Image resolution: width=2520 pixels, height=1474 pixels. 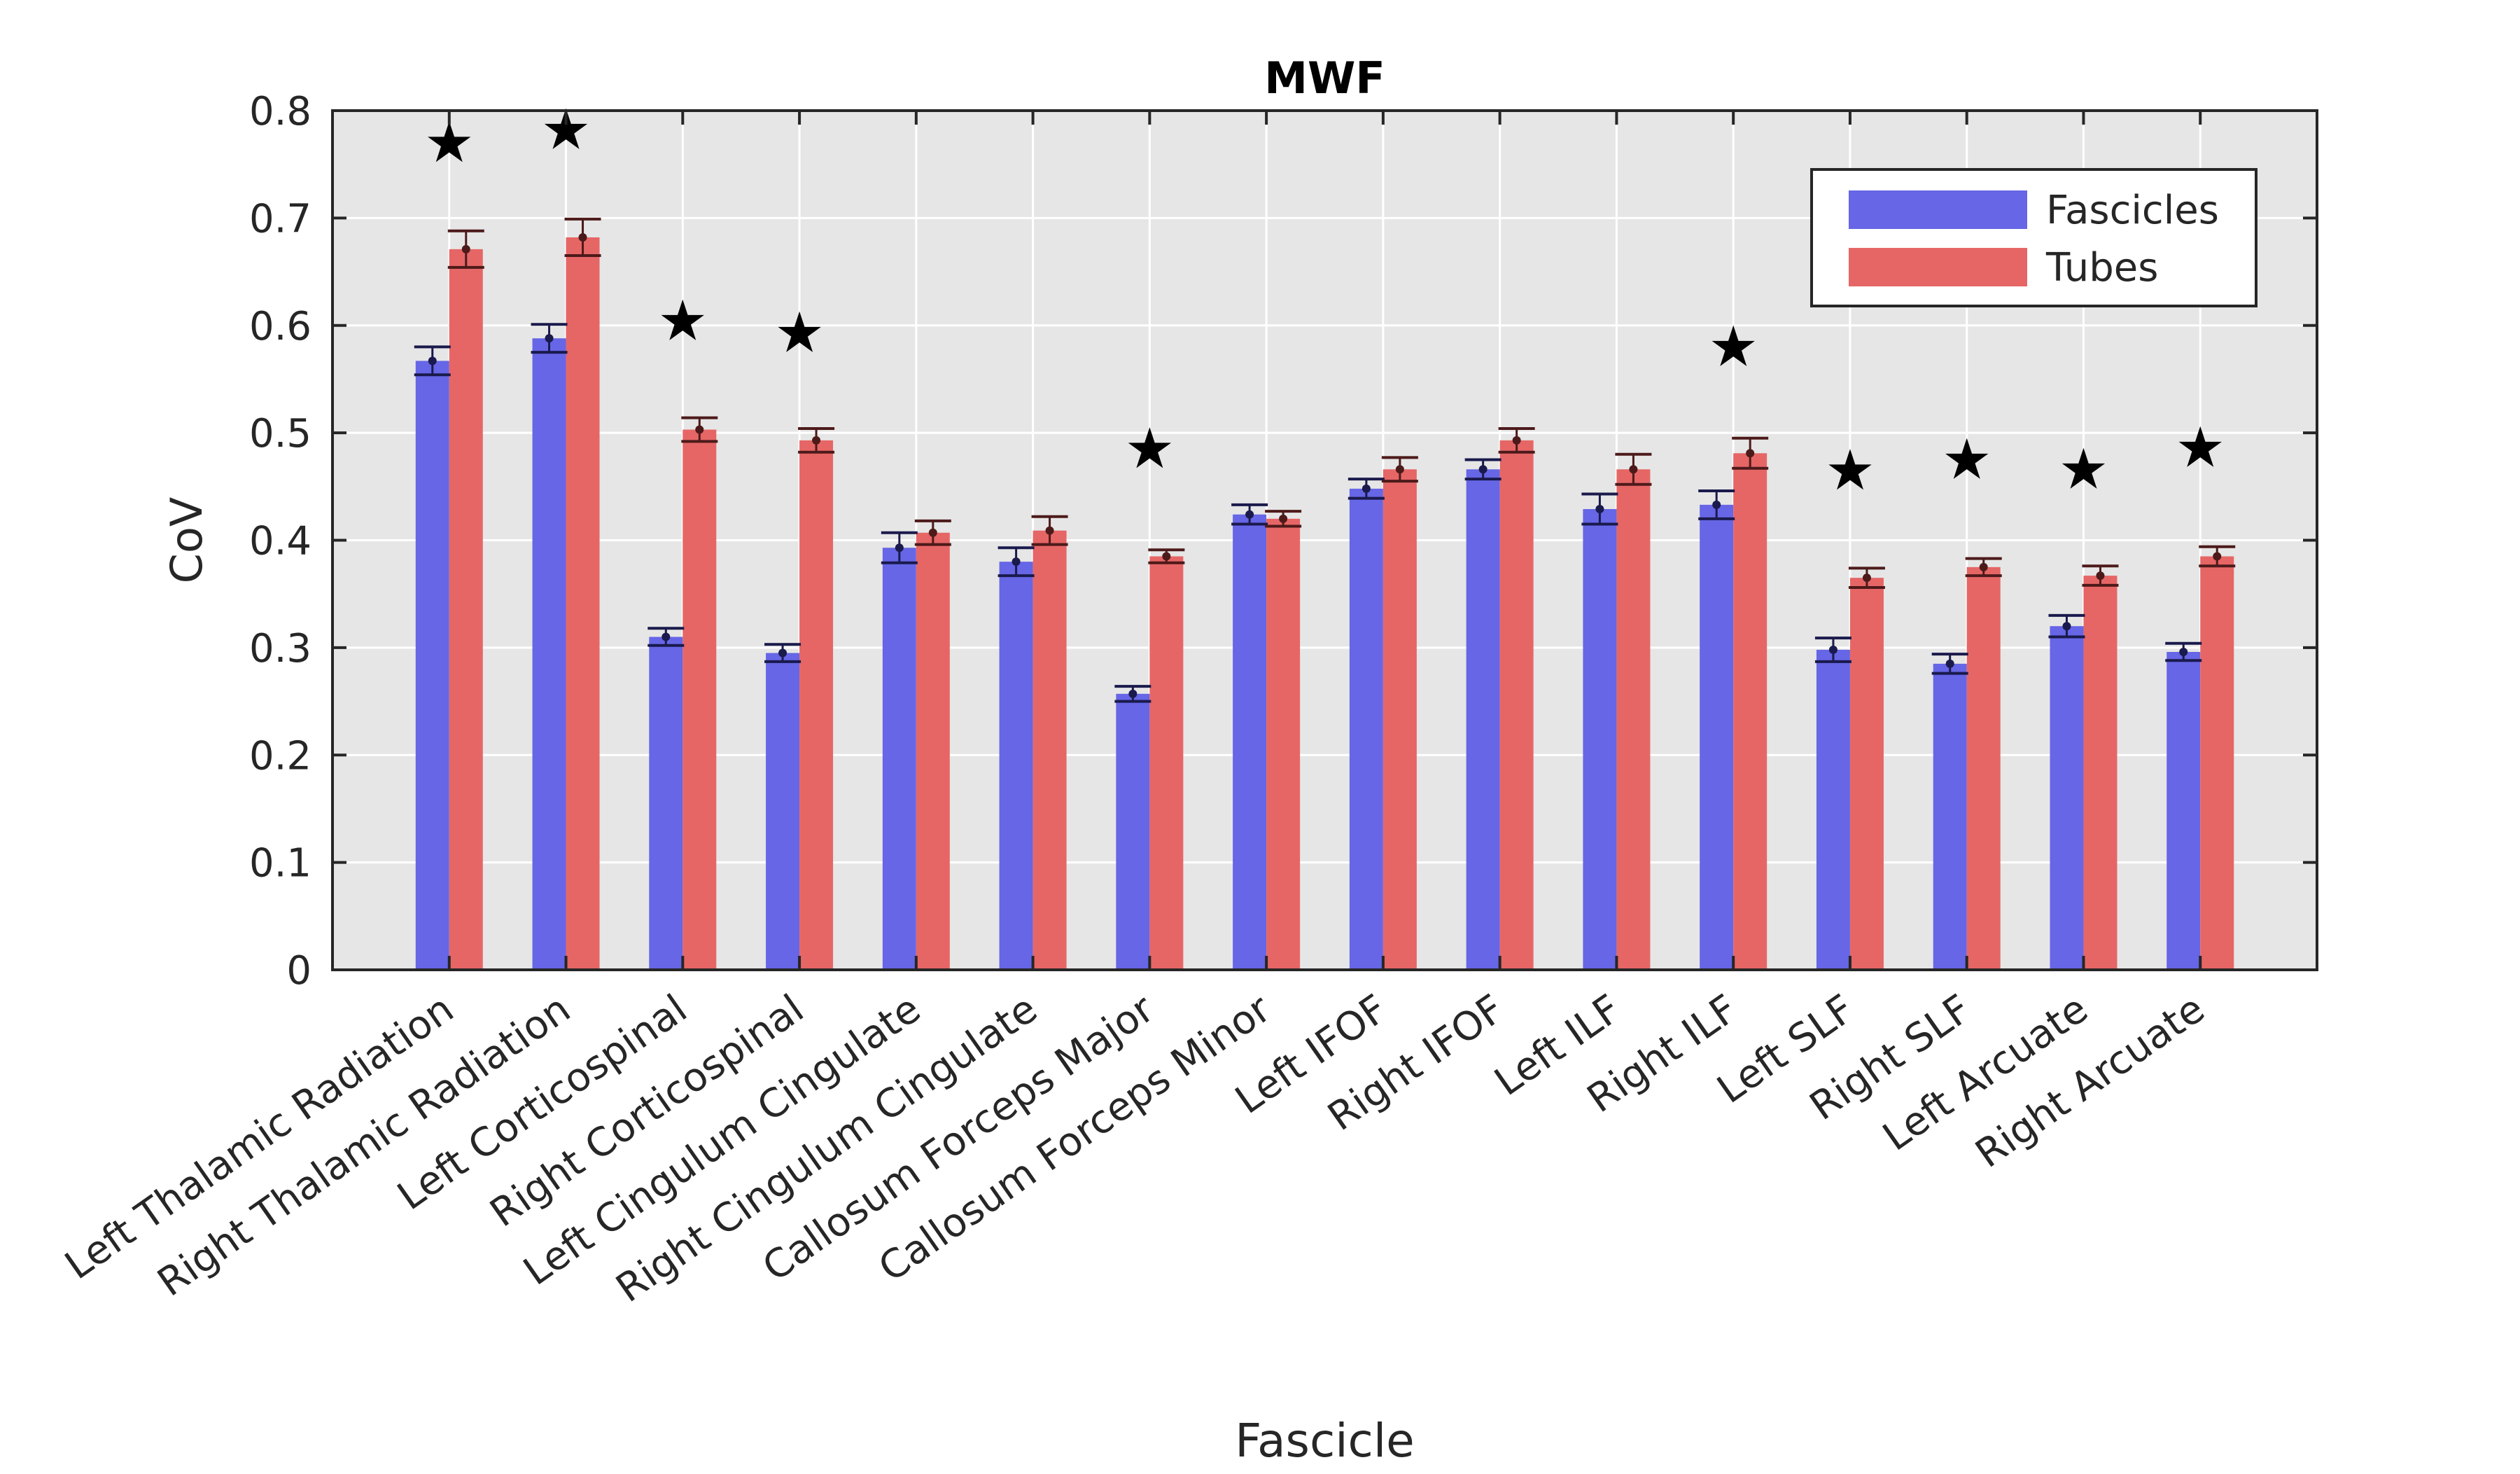 What do you see at coordinates (280, 326) in the screenshot?
I see `y-tick-label: 0.6` at bounding box center [280, 326].